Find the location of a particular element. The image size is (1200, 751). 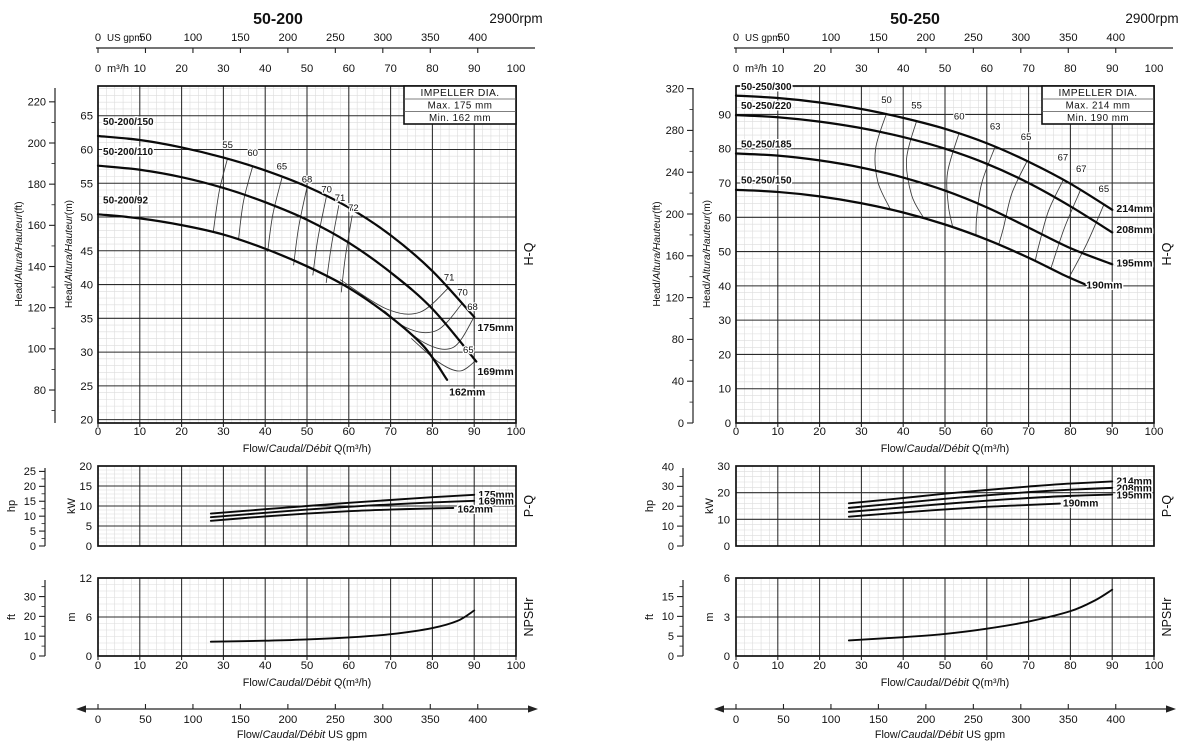

pq-diameter-label: 162mm is located at coordinates (475, 510).